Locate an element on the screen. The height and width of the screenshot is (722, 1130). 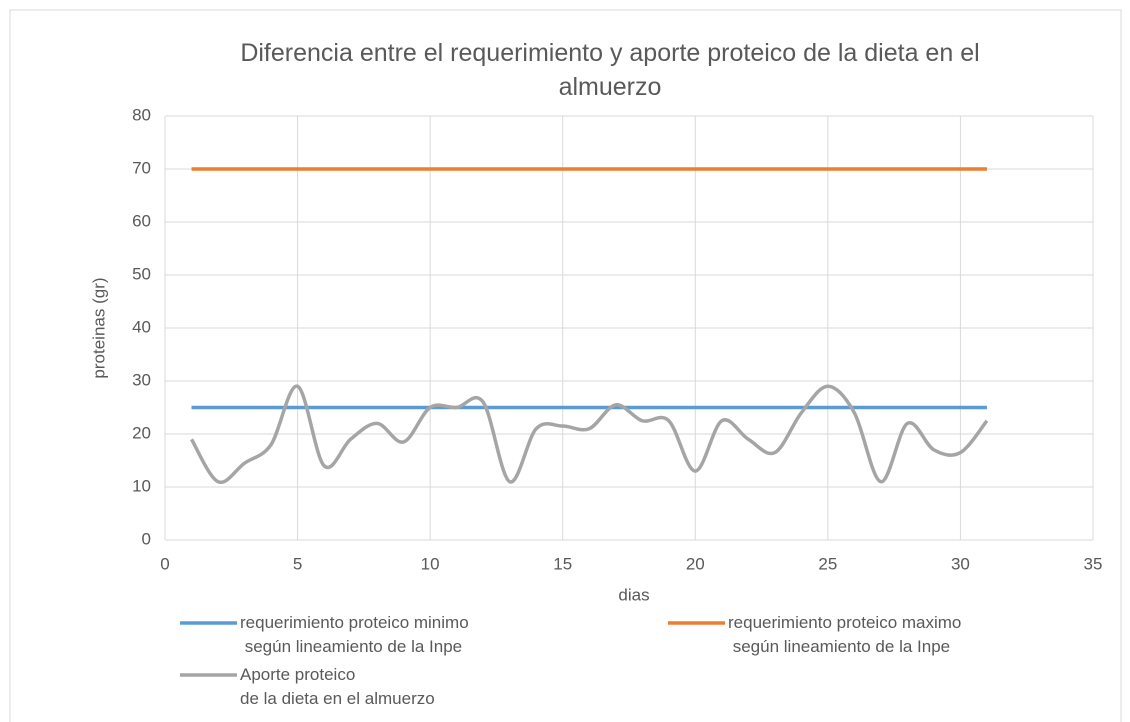
x-tick-label: 0 is located at coordinates (164, 563).